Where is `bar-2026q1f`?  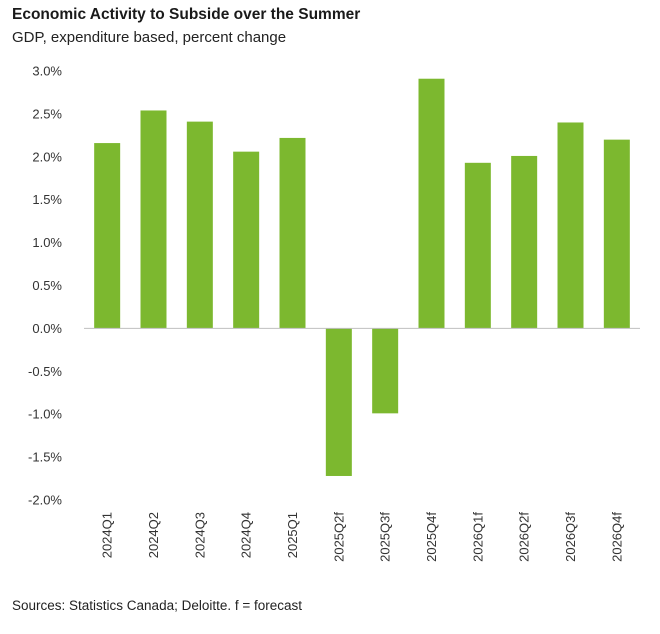
bar-2026q1f is located at coordinates (477, 245).